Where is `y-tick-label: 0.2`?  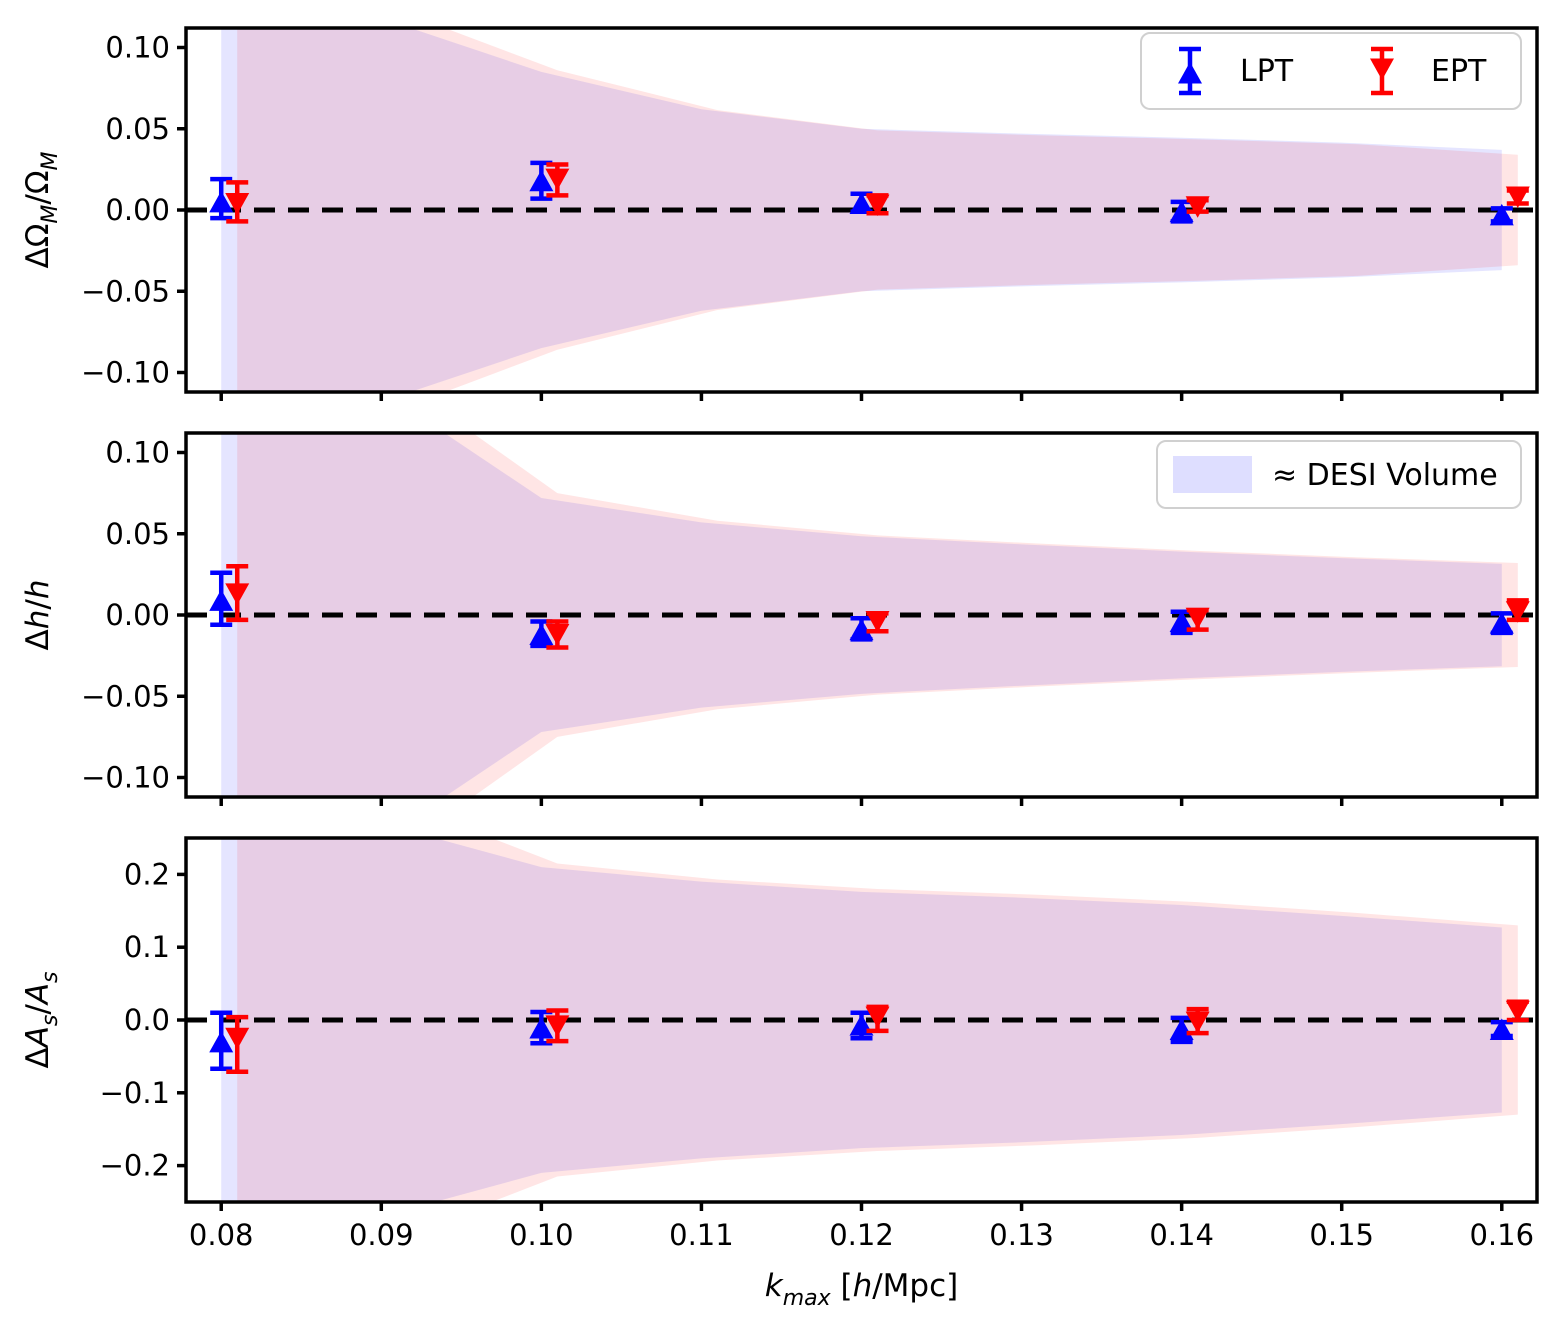 y-tick-label: 0.2 is located at coordinates (147, 874).